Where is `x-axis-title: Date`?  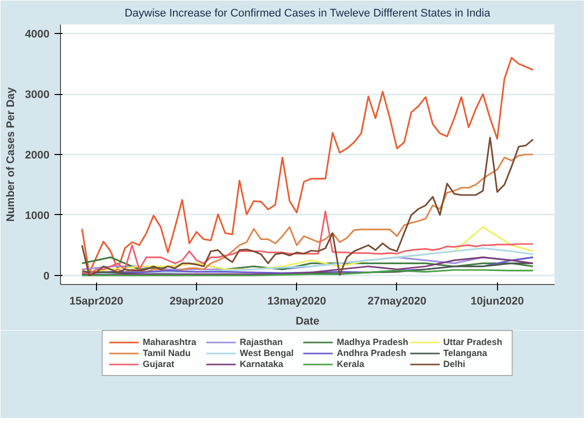
x-axis-title: Date is located at coordinates (308, 322).